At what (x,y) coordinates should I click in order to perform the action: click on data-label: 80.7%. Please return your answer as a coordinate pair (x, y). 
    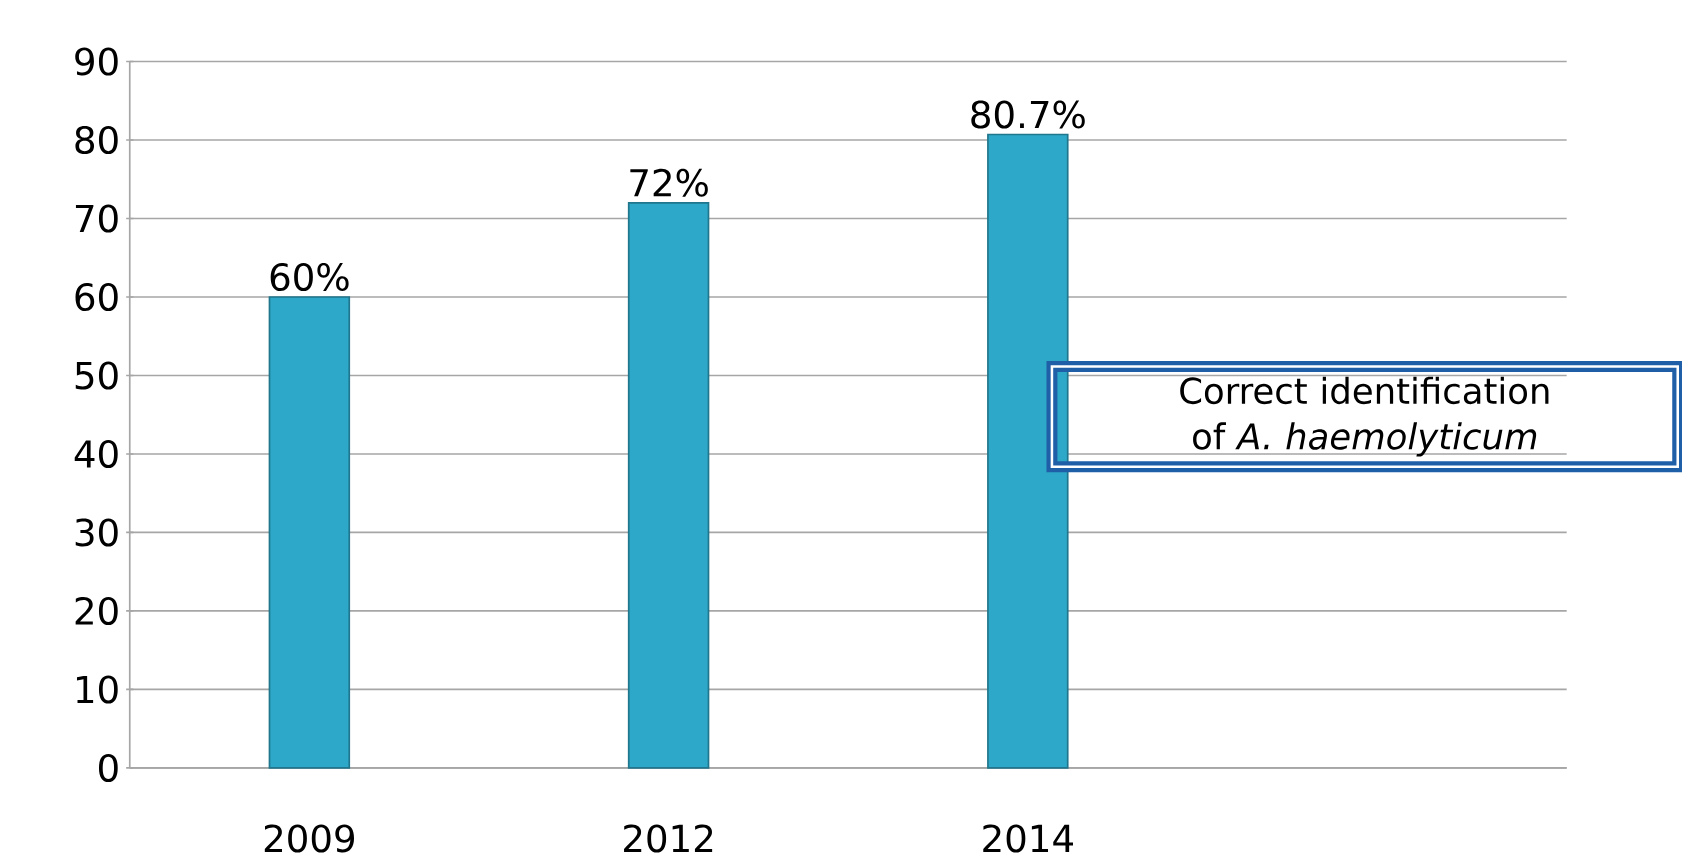
    Looking at the image, I should click on (1028, 114).